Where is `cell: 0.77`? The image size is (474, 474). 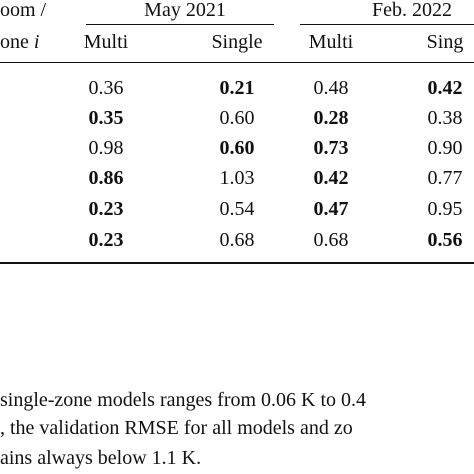 cell: 0.77 is located at coordinates (445, 178).